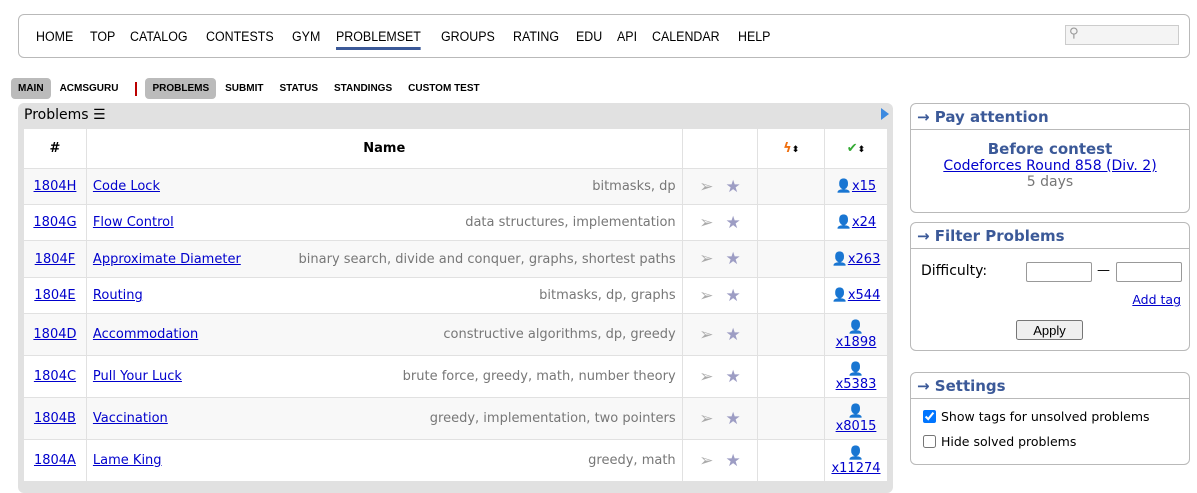 The height and width of the screenshot is (493, 1197). Describe the element at coordinates (852, 148) in the screenshot. I see `check-icon: ✔` at that location.